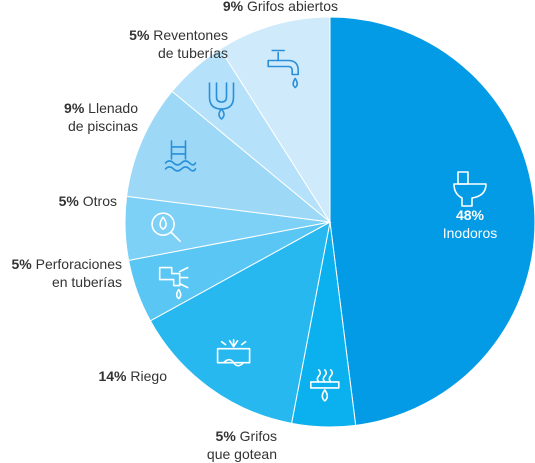 This screenshot has width=535, height=463. What do you see at coordinates (180, 156) in the screenshot?
I see `pool-ladder-icon` at bounding box center [180, 156].